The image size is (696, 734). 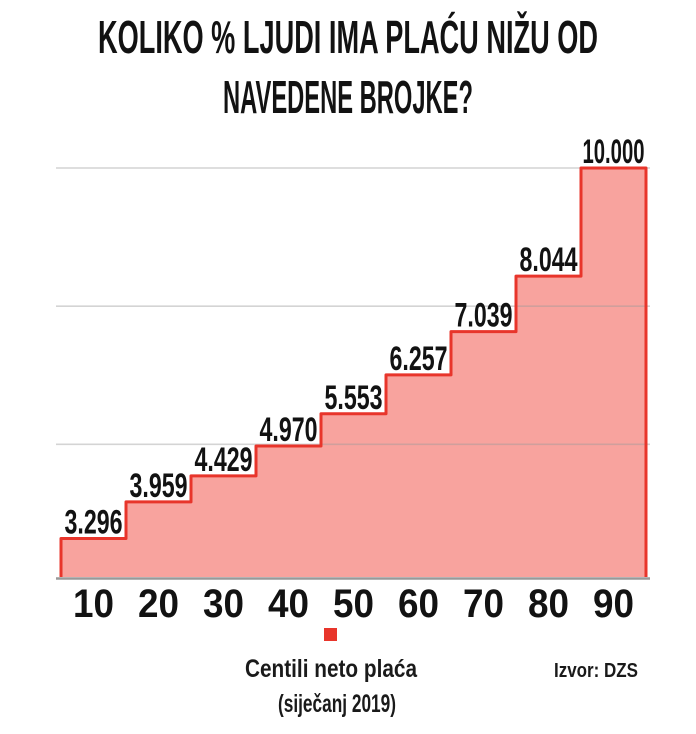 What do you see at coordinates (94, 523) in the screenshot?
I see `value-label-10: 3.296` at bounding box center [94, 523].